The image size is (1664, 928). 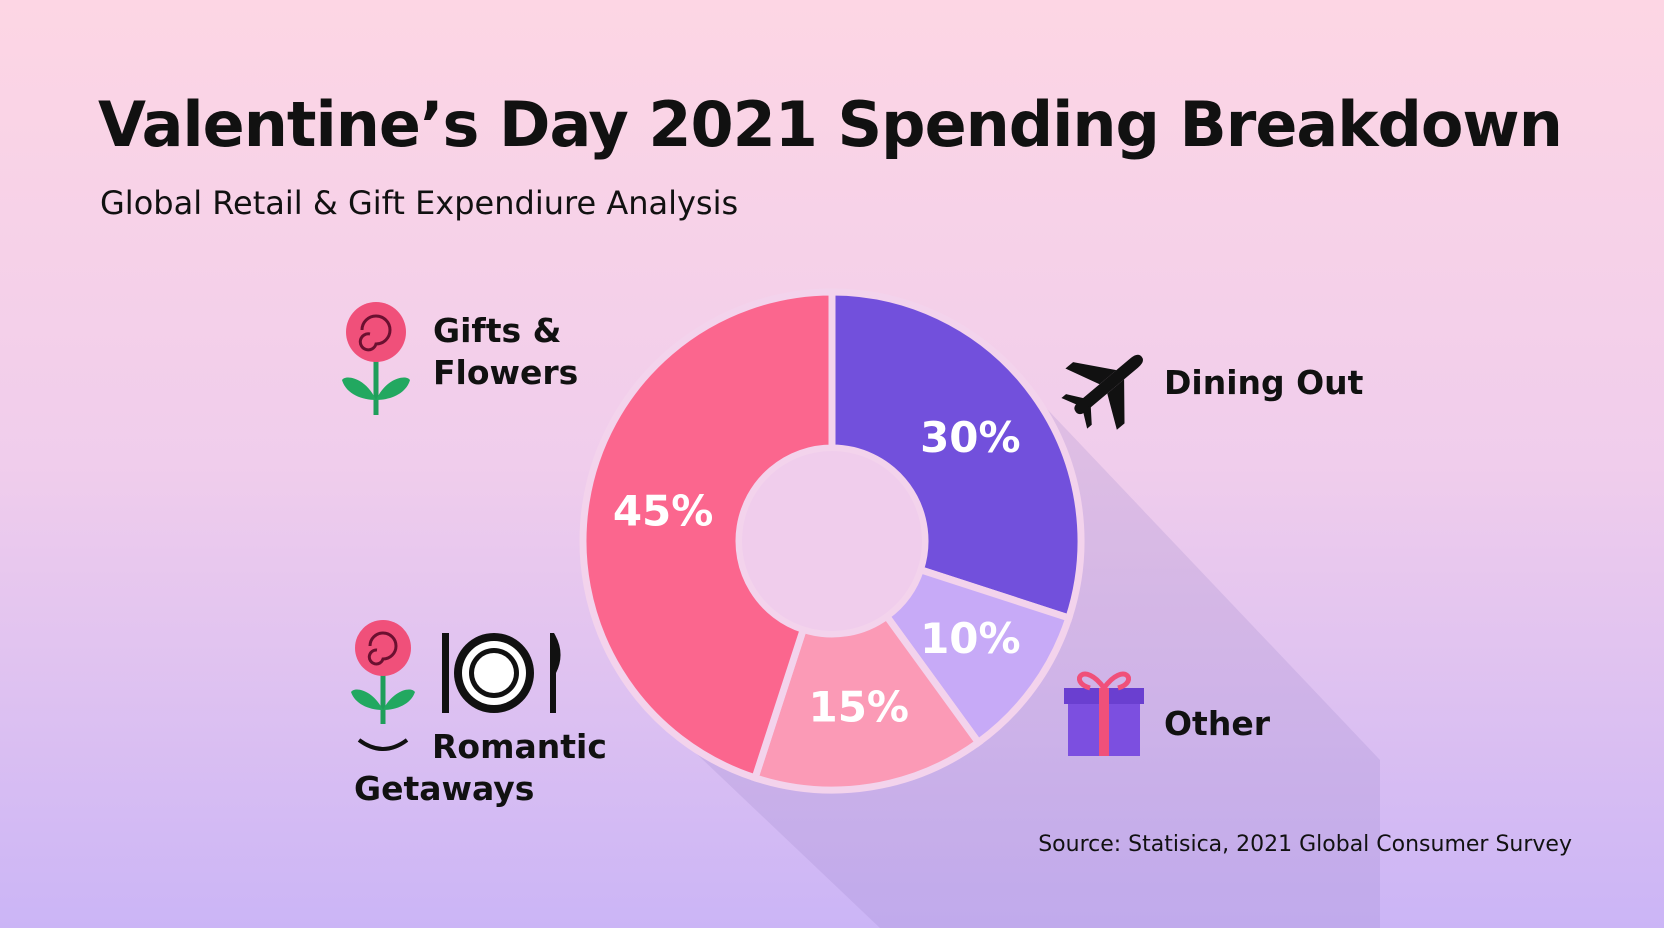 What do you see at coordinates (832, 541) in the screenshot?
I see `donut-hole` at bounding box center [832, 541].